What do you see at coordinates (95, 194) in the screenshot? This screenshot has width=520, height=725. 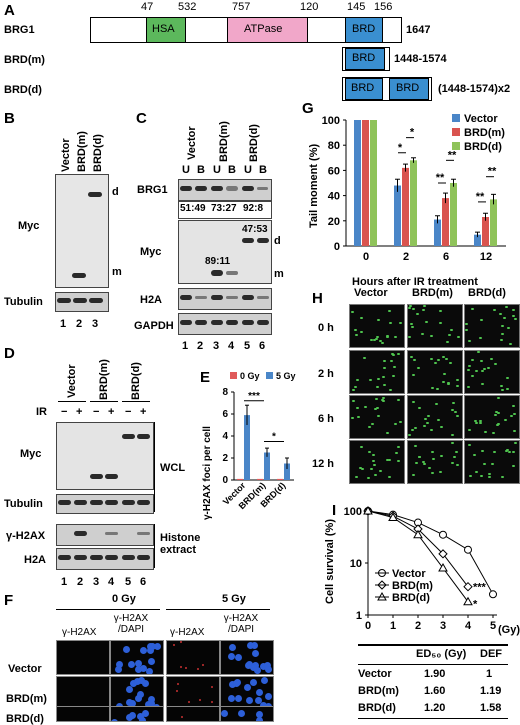 I see `b-band-d` at bounding box center [95, 194].